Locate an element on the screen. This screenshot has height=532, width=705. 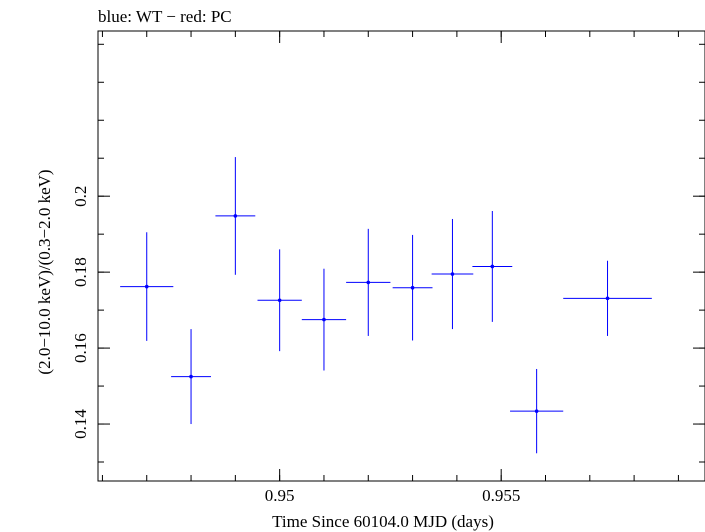
x-axis-label: Time Since 60104.0 MJD (days) is located at coordinates (383, 521).